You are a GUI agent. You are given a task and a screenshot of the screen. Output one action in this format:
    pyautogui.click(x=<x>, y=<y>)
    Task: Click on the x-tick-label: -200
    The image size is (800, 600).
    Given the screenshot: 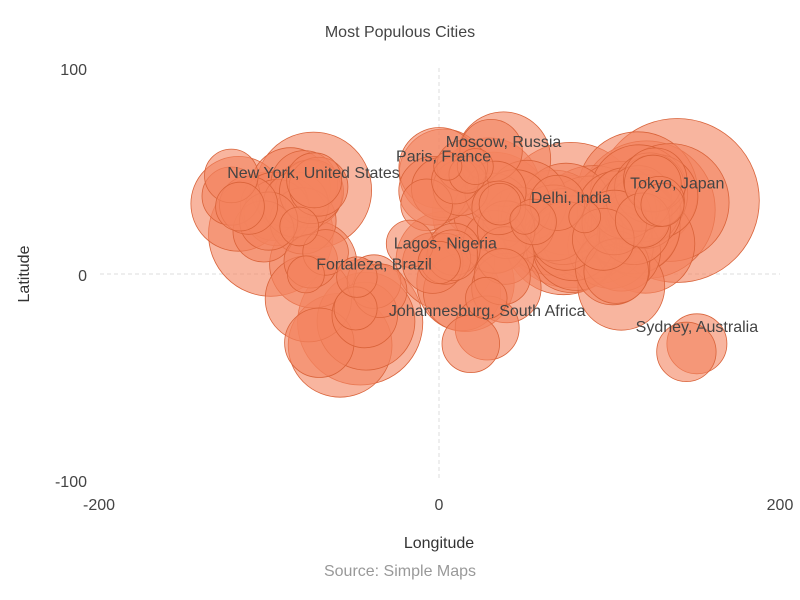 What is the action you would take?
    pyautogui.click(x=99, y=505)
    